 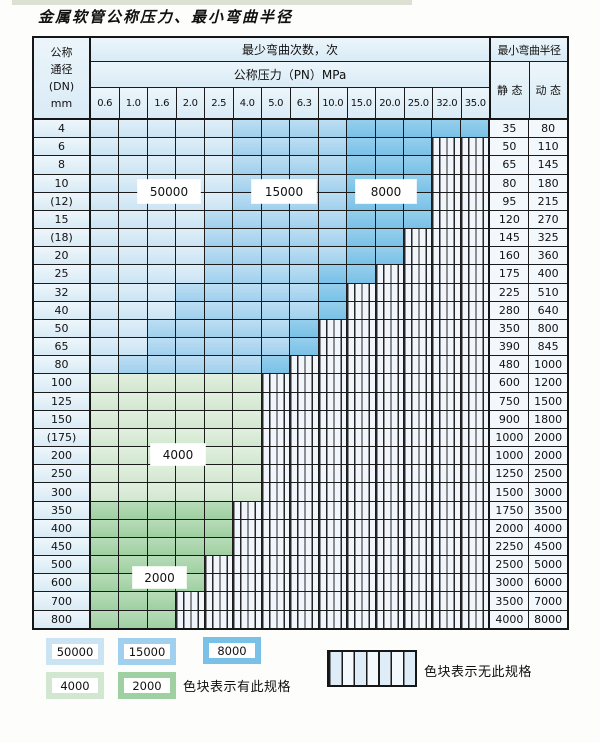 What do you see at coordinates (162, 103) in the screenshot?
I see `pressure-tick: 1.6` at bounding box center [162, 103].